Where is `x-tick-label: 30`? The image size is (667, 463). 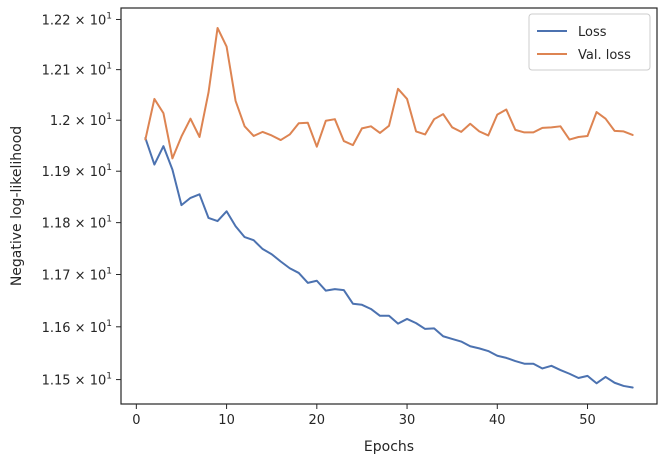 x-tick-label: 30 is located at coordinates (407, 420).